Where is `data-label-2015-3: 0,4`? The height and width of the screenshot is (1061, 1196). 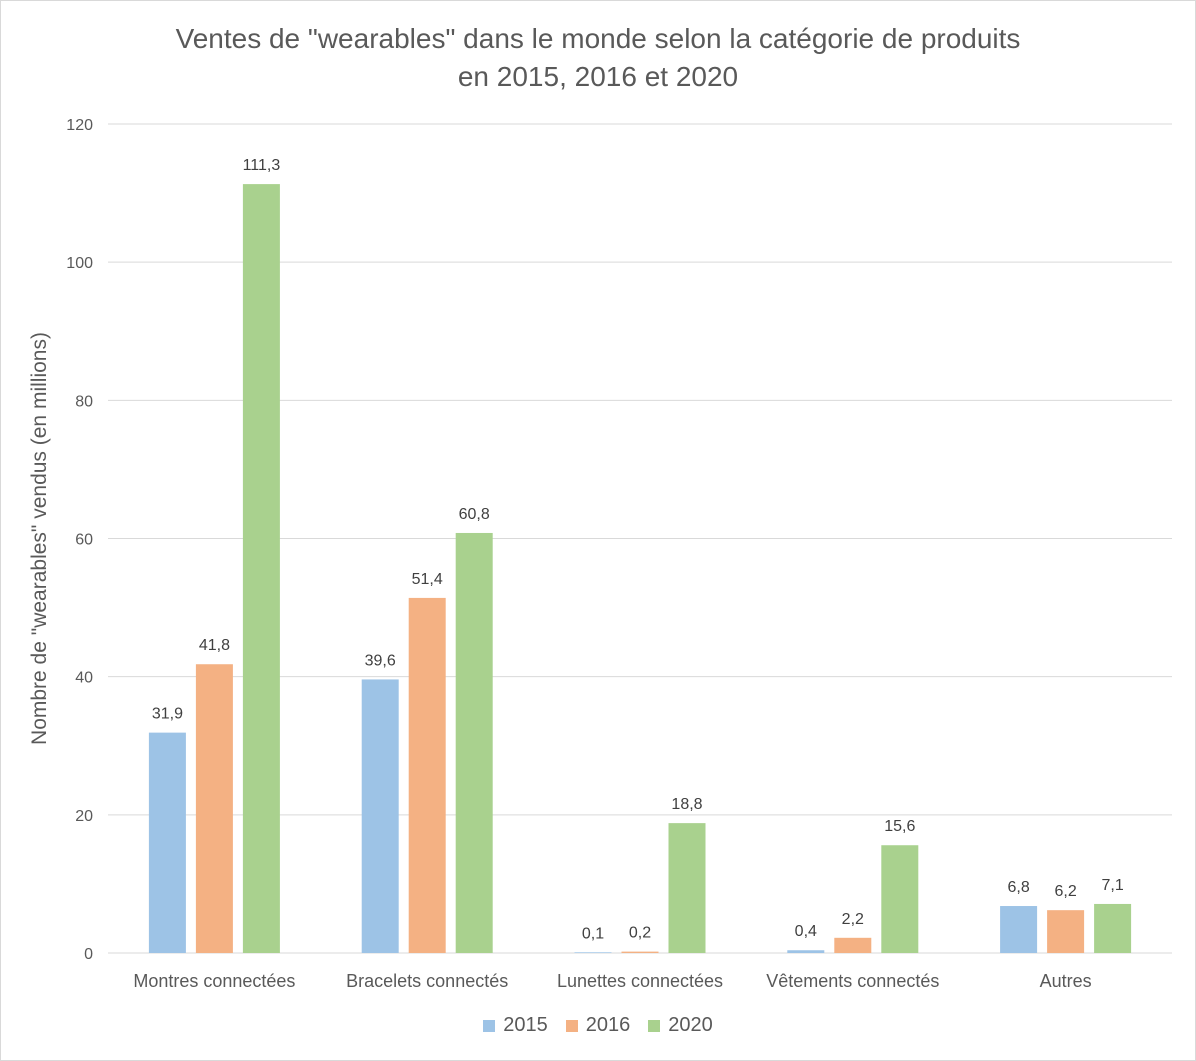
data-label-2015-3: 0,4 is located at coordinates (806, 931).